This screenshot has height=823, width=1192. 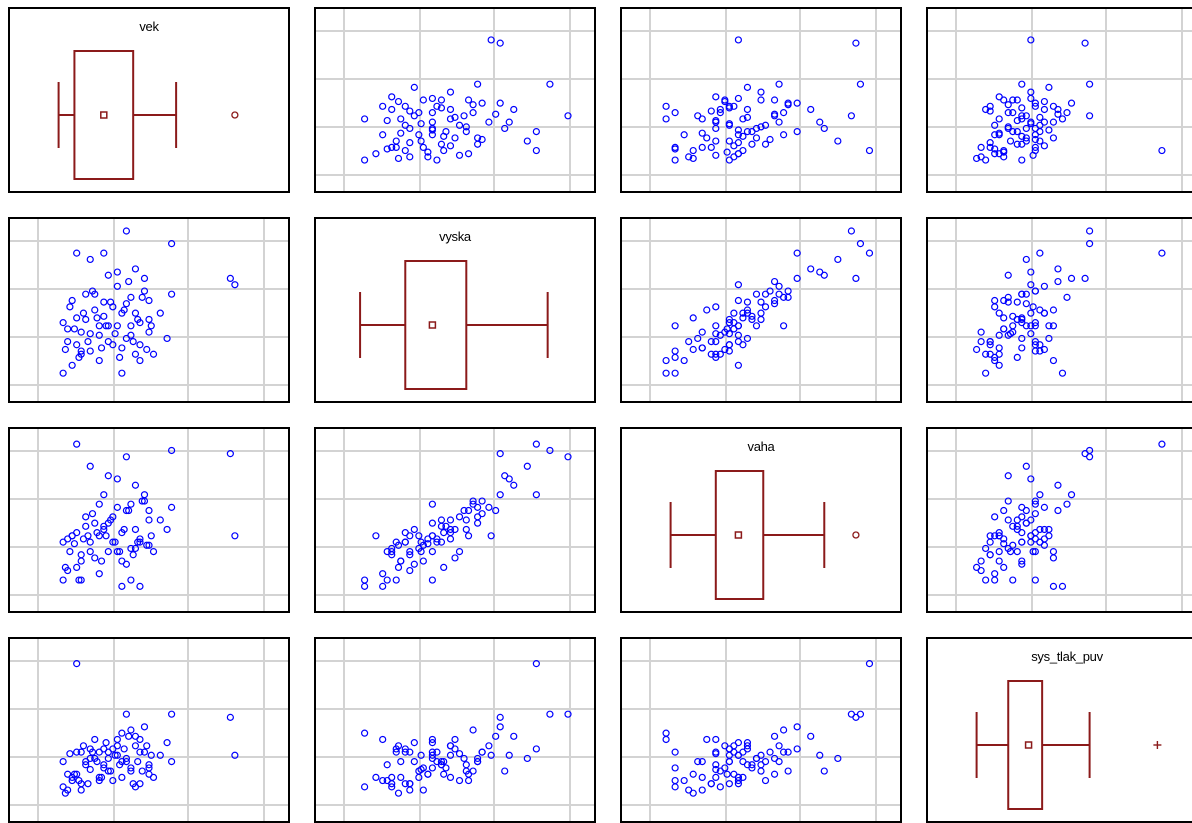 What do you see at coordinates (455, 100) in the screenshot?
I see `scatter-panel-vek-vs-vyska` at bounding box center [455, 100].